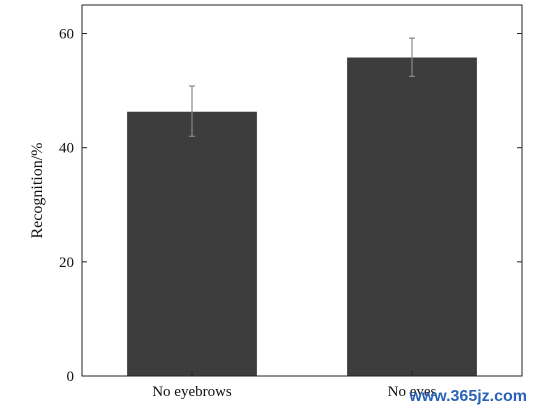 The width and height of the screenshot is (535, 409). What do you see at coordinates (37, 191) in the screenshot?
I see `y-axis-label: Recognition/%` at bounding box center [37, 191].